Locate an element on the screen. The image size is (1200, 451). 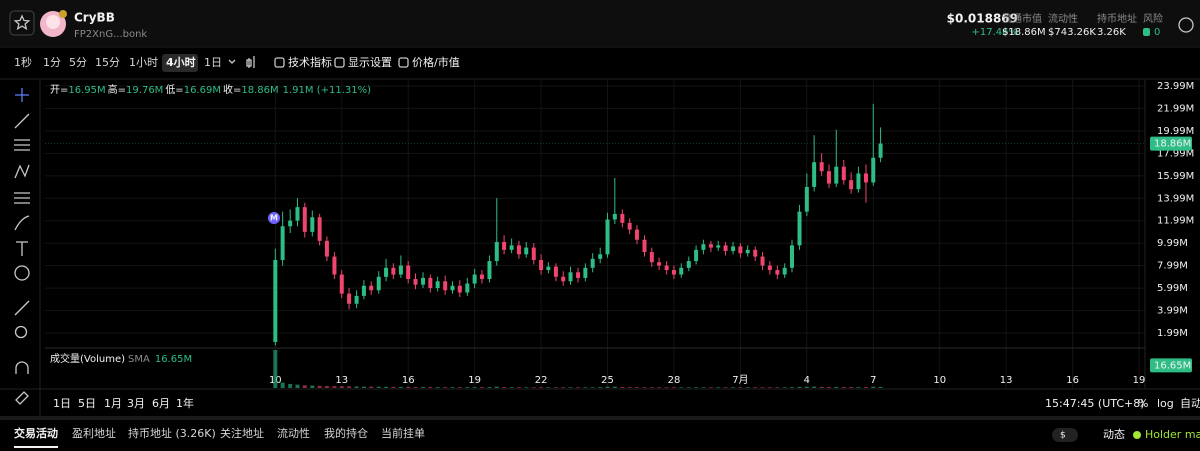
fib-tool is located at coordinates (22, 198).